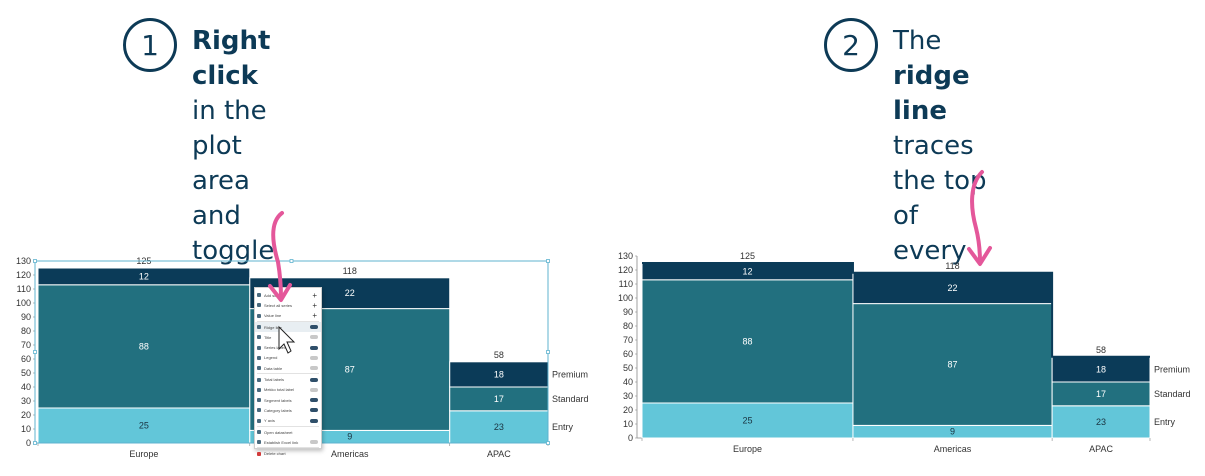 The image size is (1205, 476). What do you see at coordinates (1101, 449) in the screenshot?
I see `category-label: APAC` at bounding box center [1101, 449].